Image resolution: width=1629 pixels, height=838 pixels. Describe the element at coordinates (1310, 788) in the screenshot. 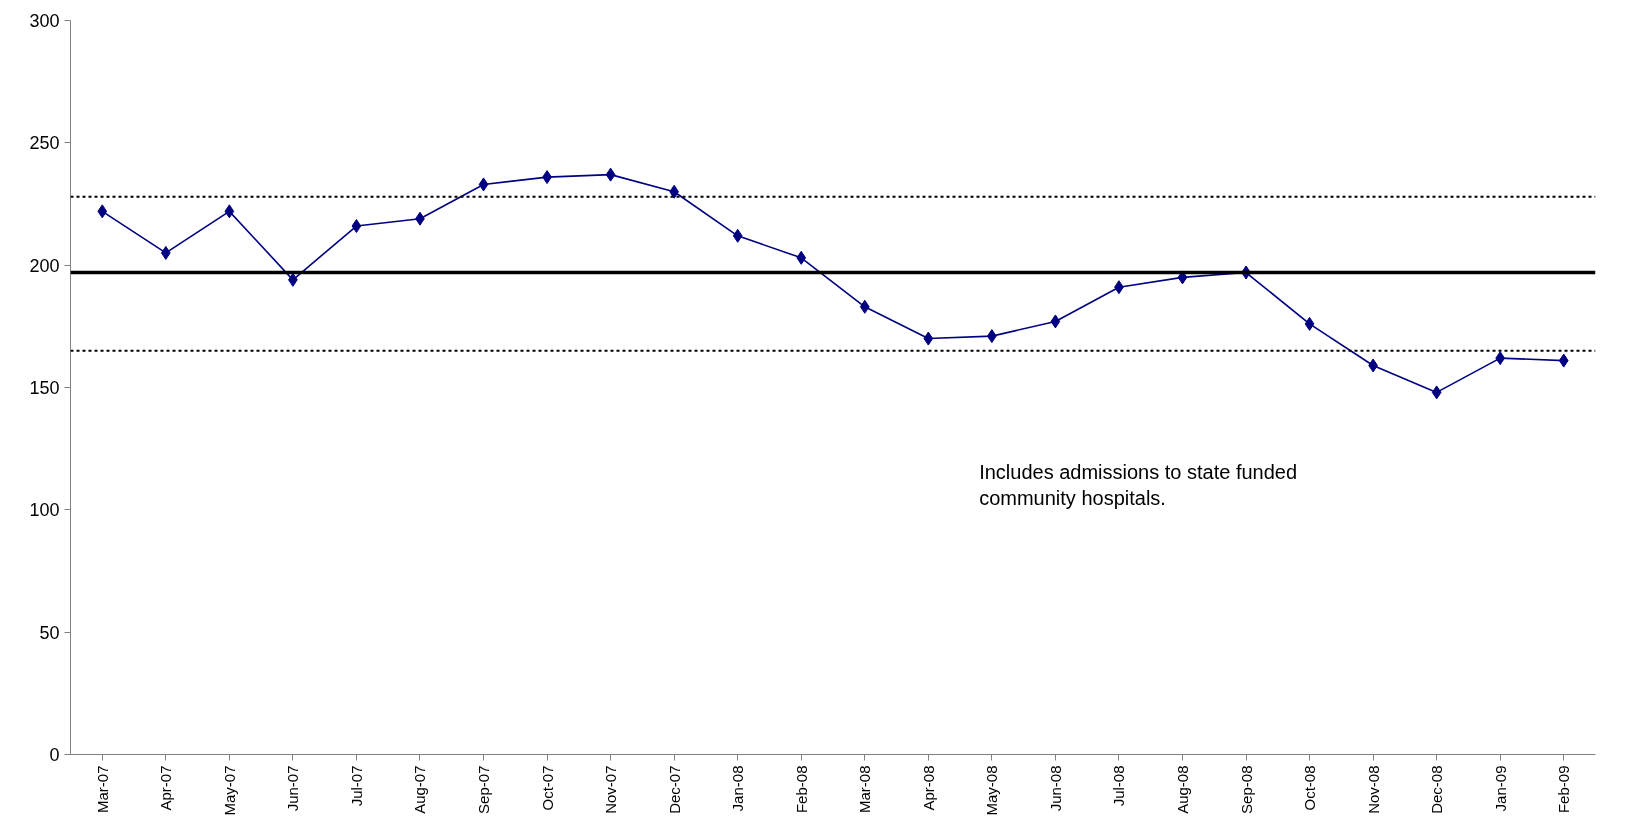

I see `x-tick-label: Oct-08` at that location.